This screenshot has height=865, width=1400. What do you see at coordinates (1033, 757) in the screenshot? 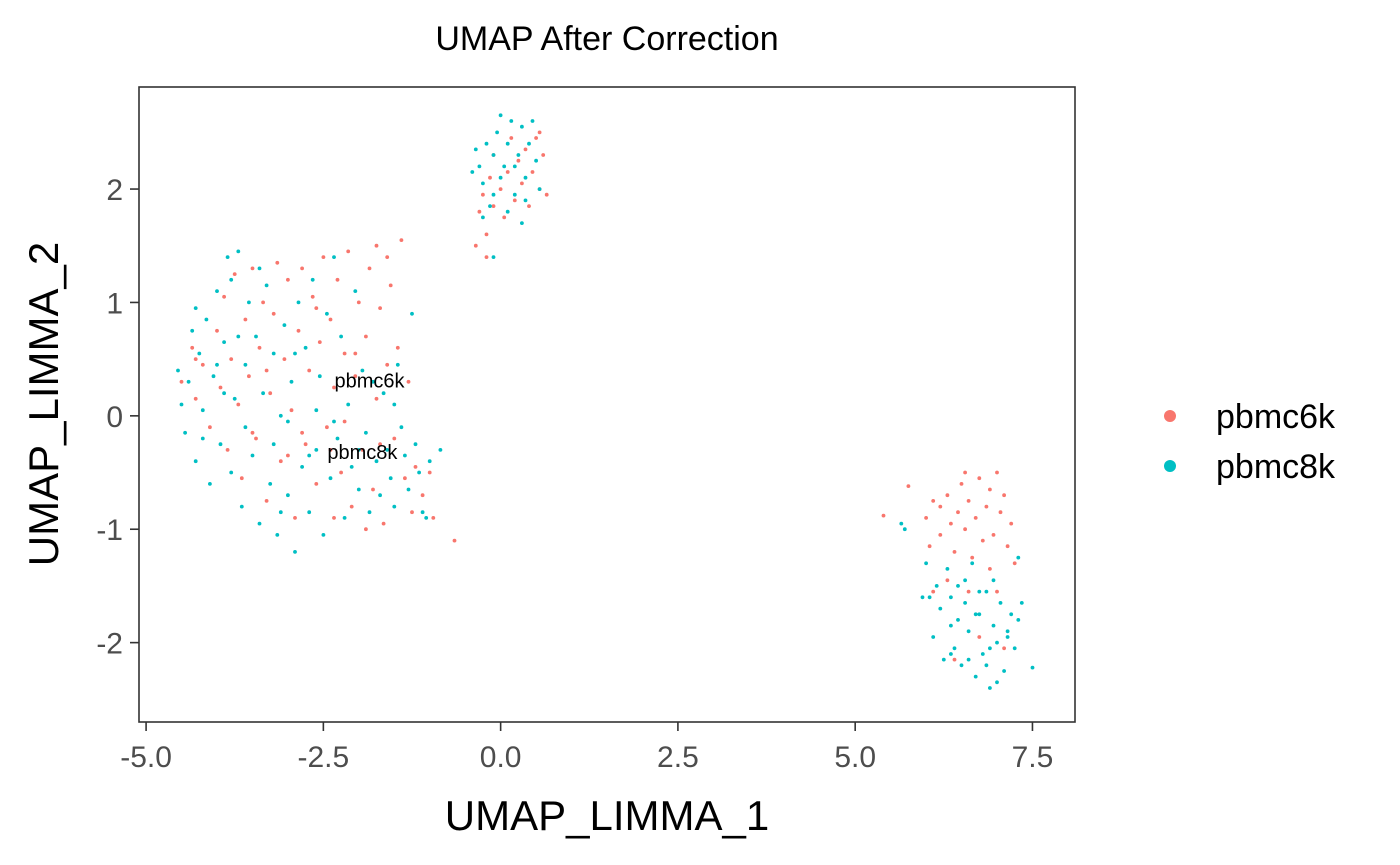
I see `x-tick-label: 7.5` at bounding box center [1033, 757].